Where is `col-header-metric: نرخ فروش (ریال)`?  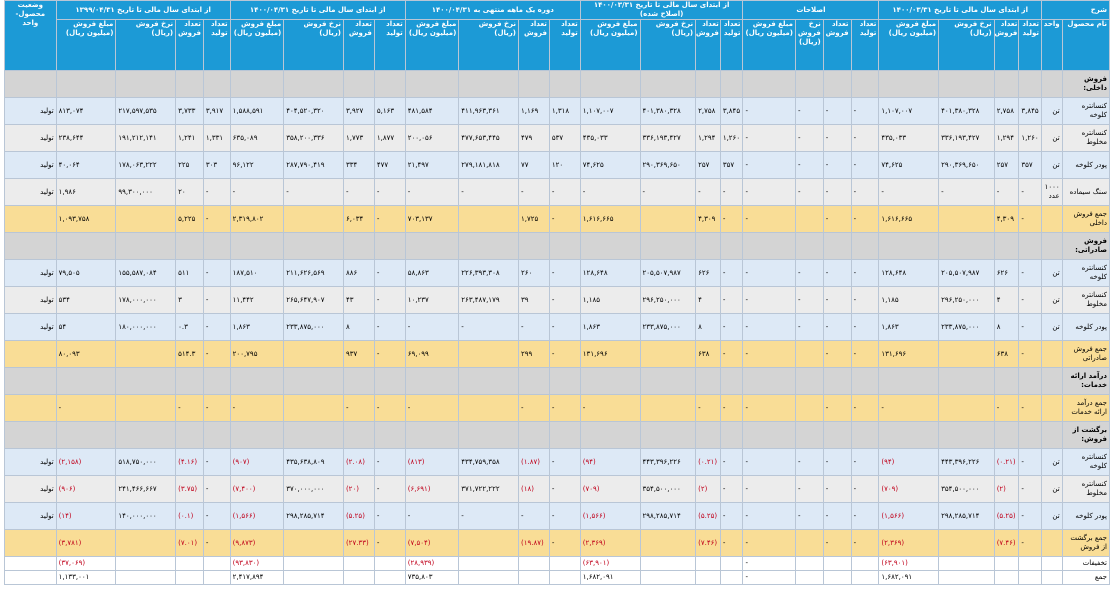 col-header-metric: نرخ فروش (ریال) is located at coordinates (313, 45).